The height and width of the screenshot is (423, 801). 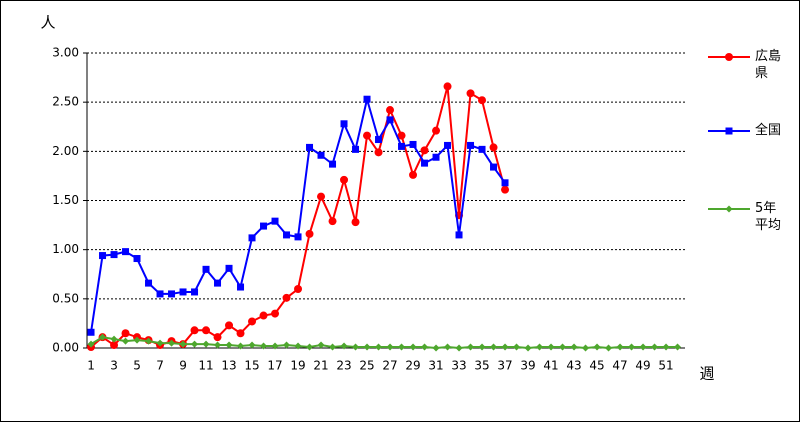 I want to click on x-tick-label: 15, so click(x=251, y=366).